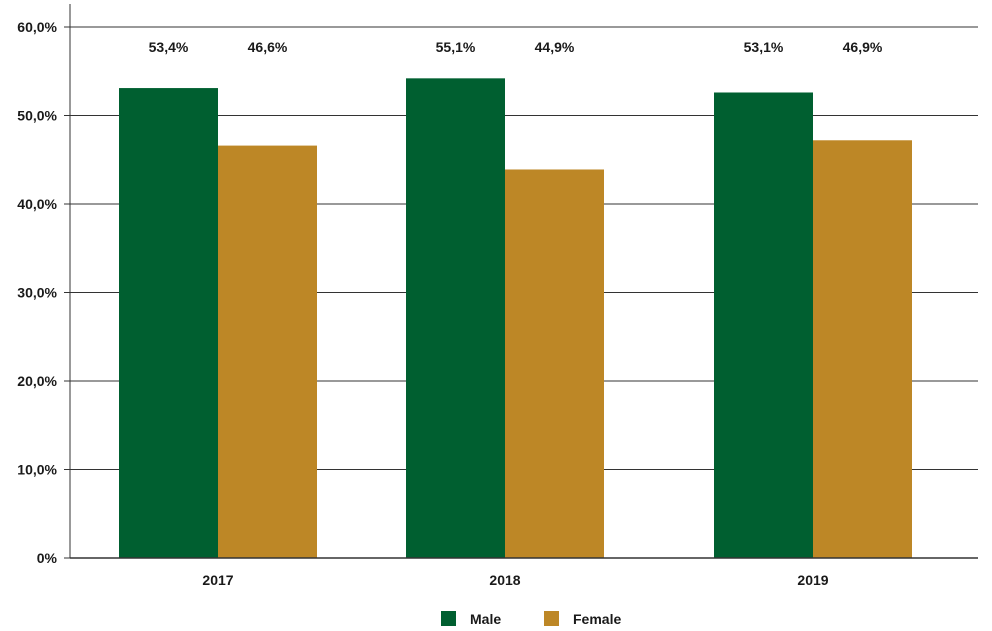 The width and height of the screenshot is (992, 631). What do you see at coordinates (37, 470) in the screenshot?
I see `y-tick-label: 10,0%` at bounding box center [37, 470].